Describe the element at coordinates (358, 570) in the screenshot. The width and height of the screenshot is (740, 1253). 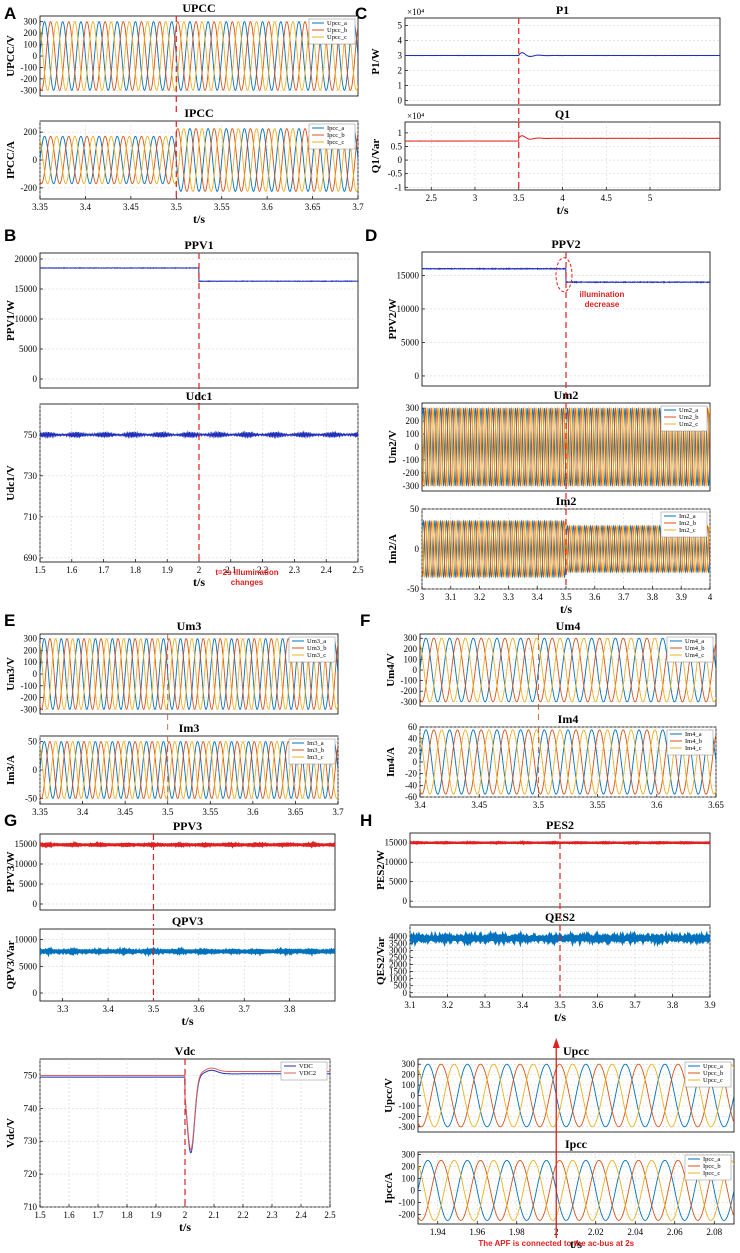
I see `x-tick-label: 2.5` at that location.